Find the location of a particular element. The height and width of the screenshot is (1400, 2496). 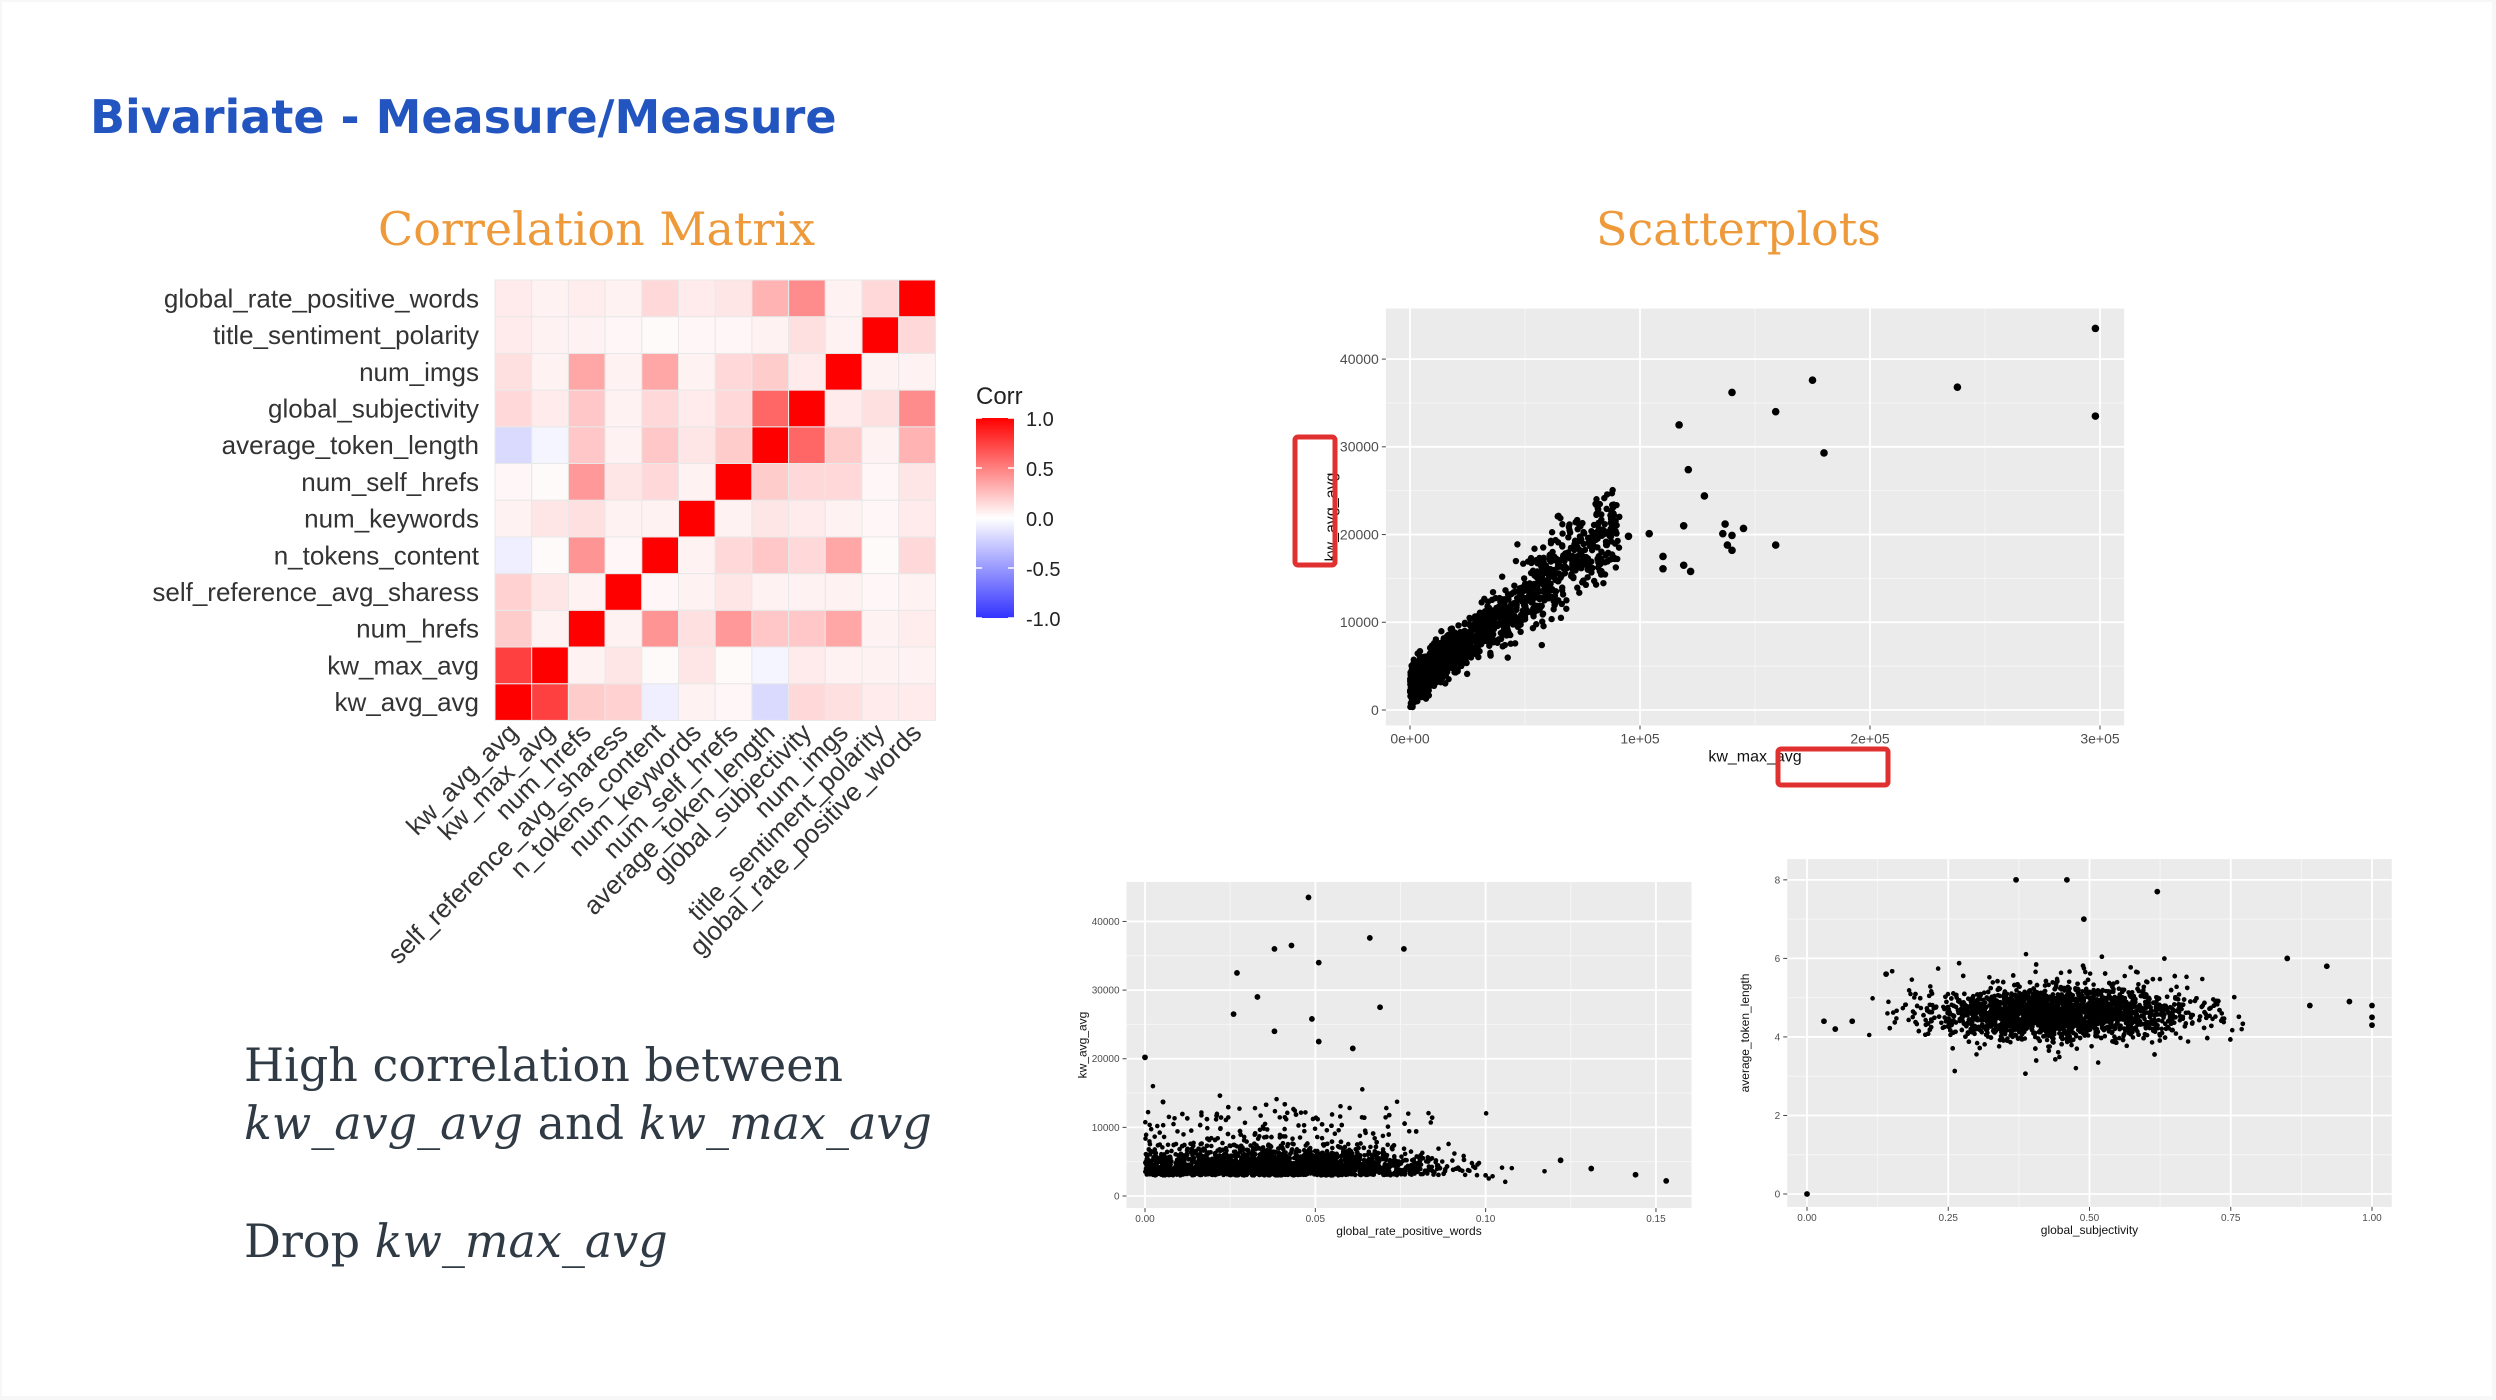

y-tick-label: 4 is located at coordinates (1778, 1037).